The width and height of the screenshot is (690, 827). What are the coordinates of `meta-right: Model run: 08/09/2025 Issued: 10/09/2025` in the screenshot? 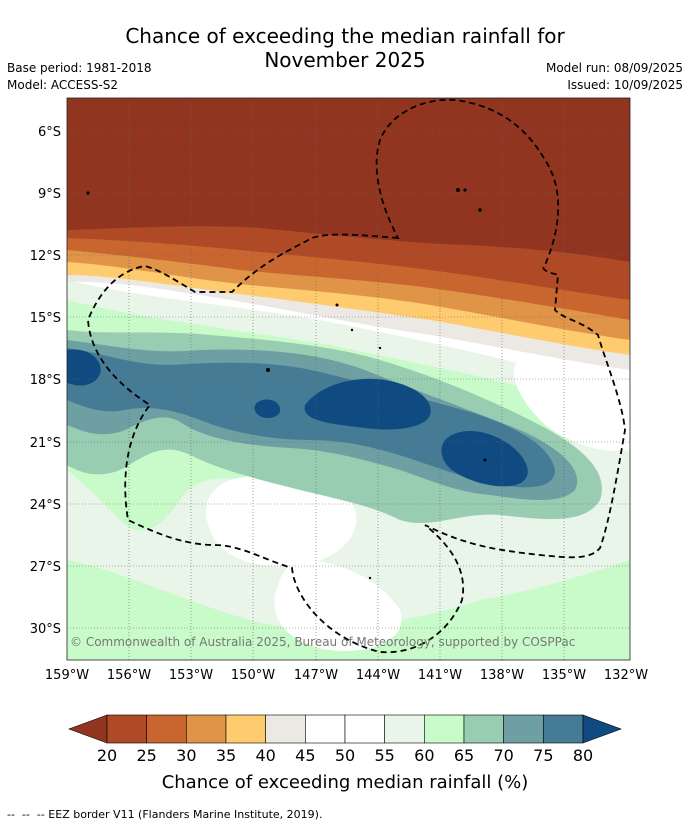 It's located at (614, 77).